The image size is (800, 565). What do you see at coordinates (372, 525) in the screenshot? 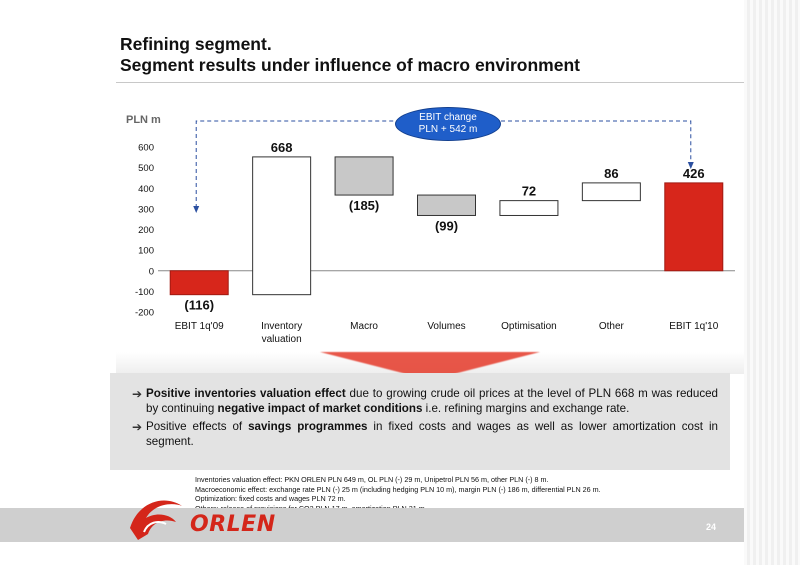
I see `footer-band` at bounding box center [372, 525].